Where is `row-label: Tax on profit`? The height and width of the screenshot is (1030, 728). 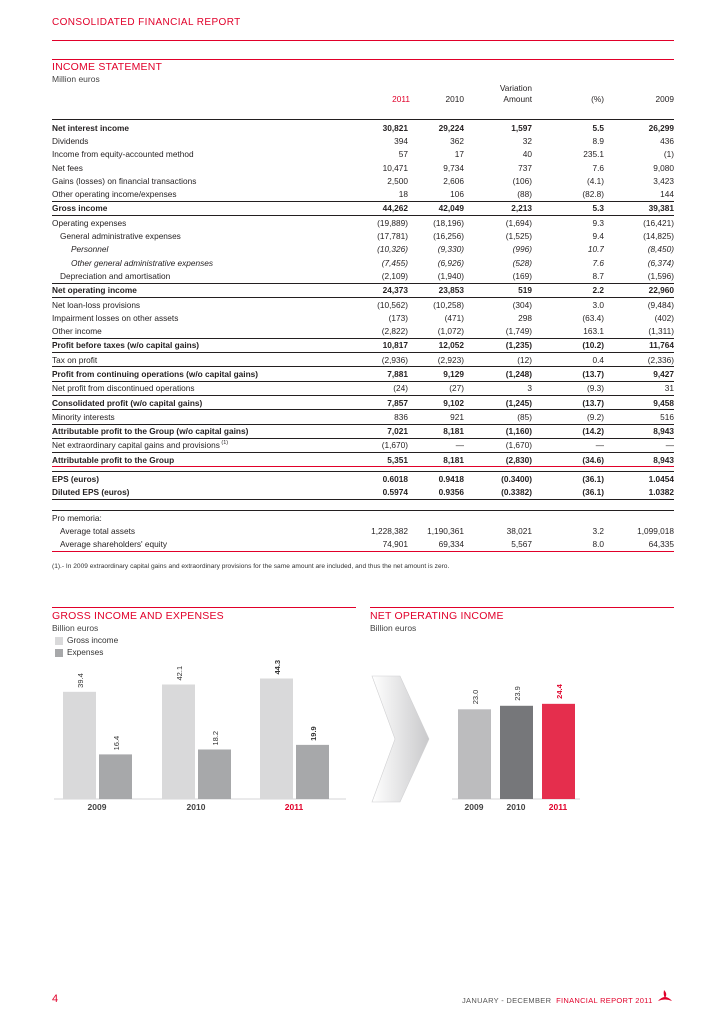
row-label: Tax on profit is located at coordinates (75, 359).